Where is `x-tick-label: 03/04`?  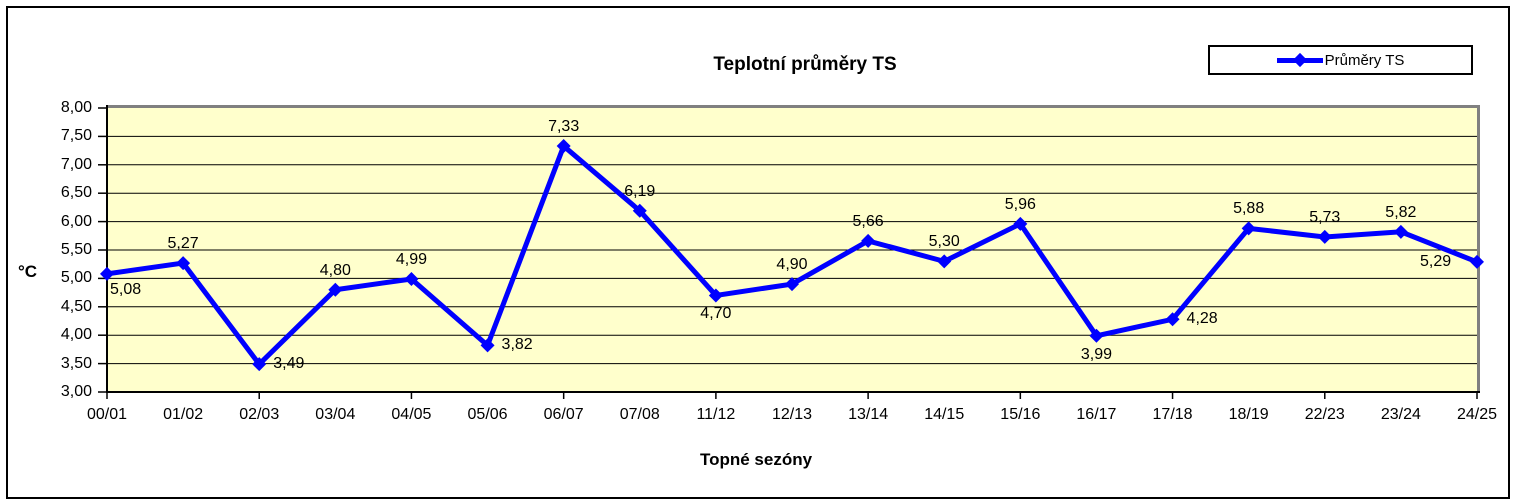 x-tick-label: 03/04 is located at coordinates (335, 414).